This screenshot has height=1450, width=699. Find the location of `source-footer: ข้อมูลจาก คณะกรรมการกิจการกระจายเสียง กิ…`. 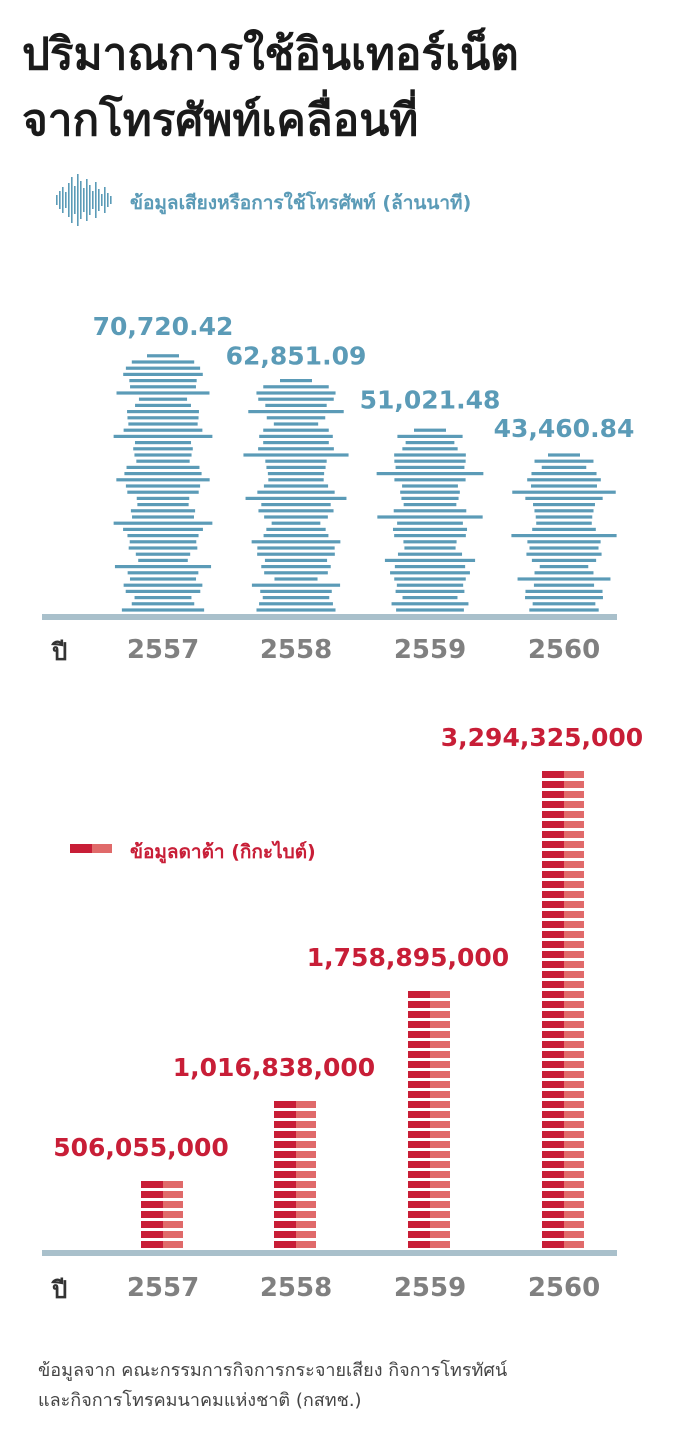

source-footer: ข้อมูลจาก คณะกรรมการกิจการกระจายเสียง กิ… is located at coordinates (365, 1386).